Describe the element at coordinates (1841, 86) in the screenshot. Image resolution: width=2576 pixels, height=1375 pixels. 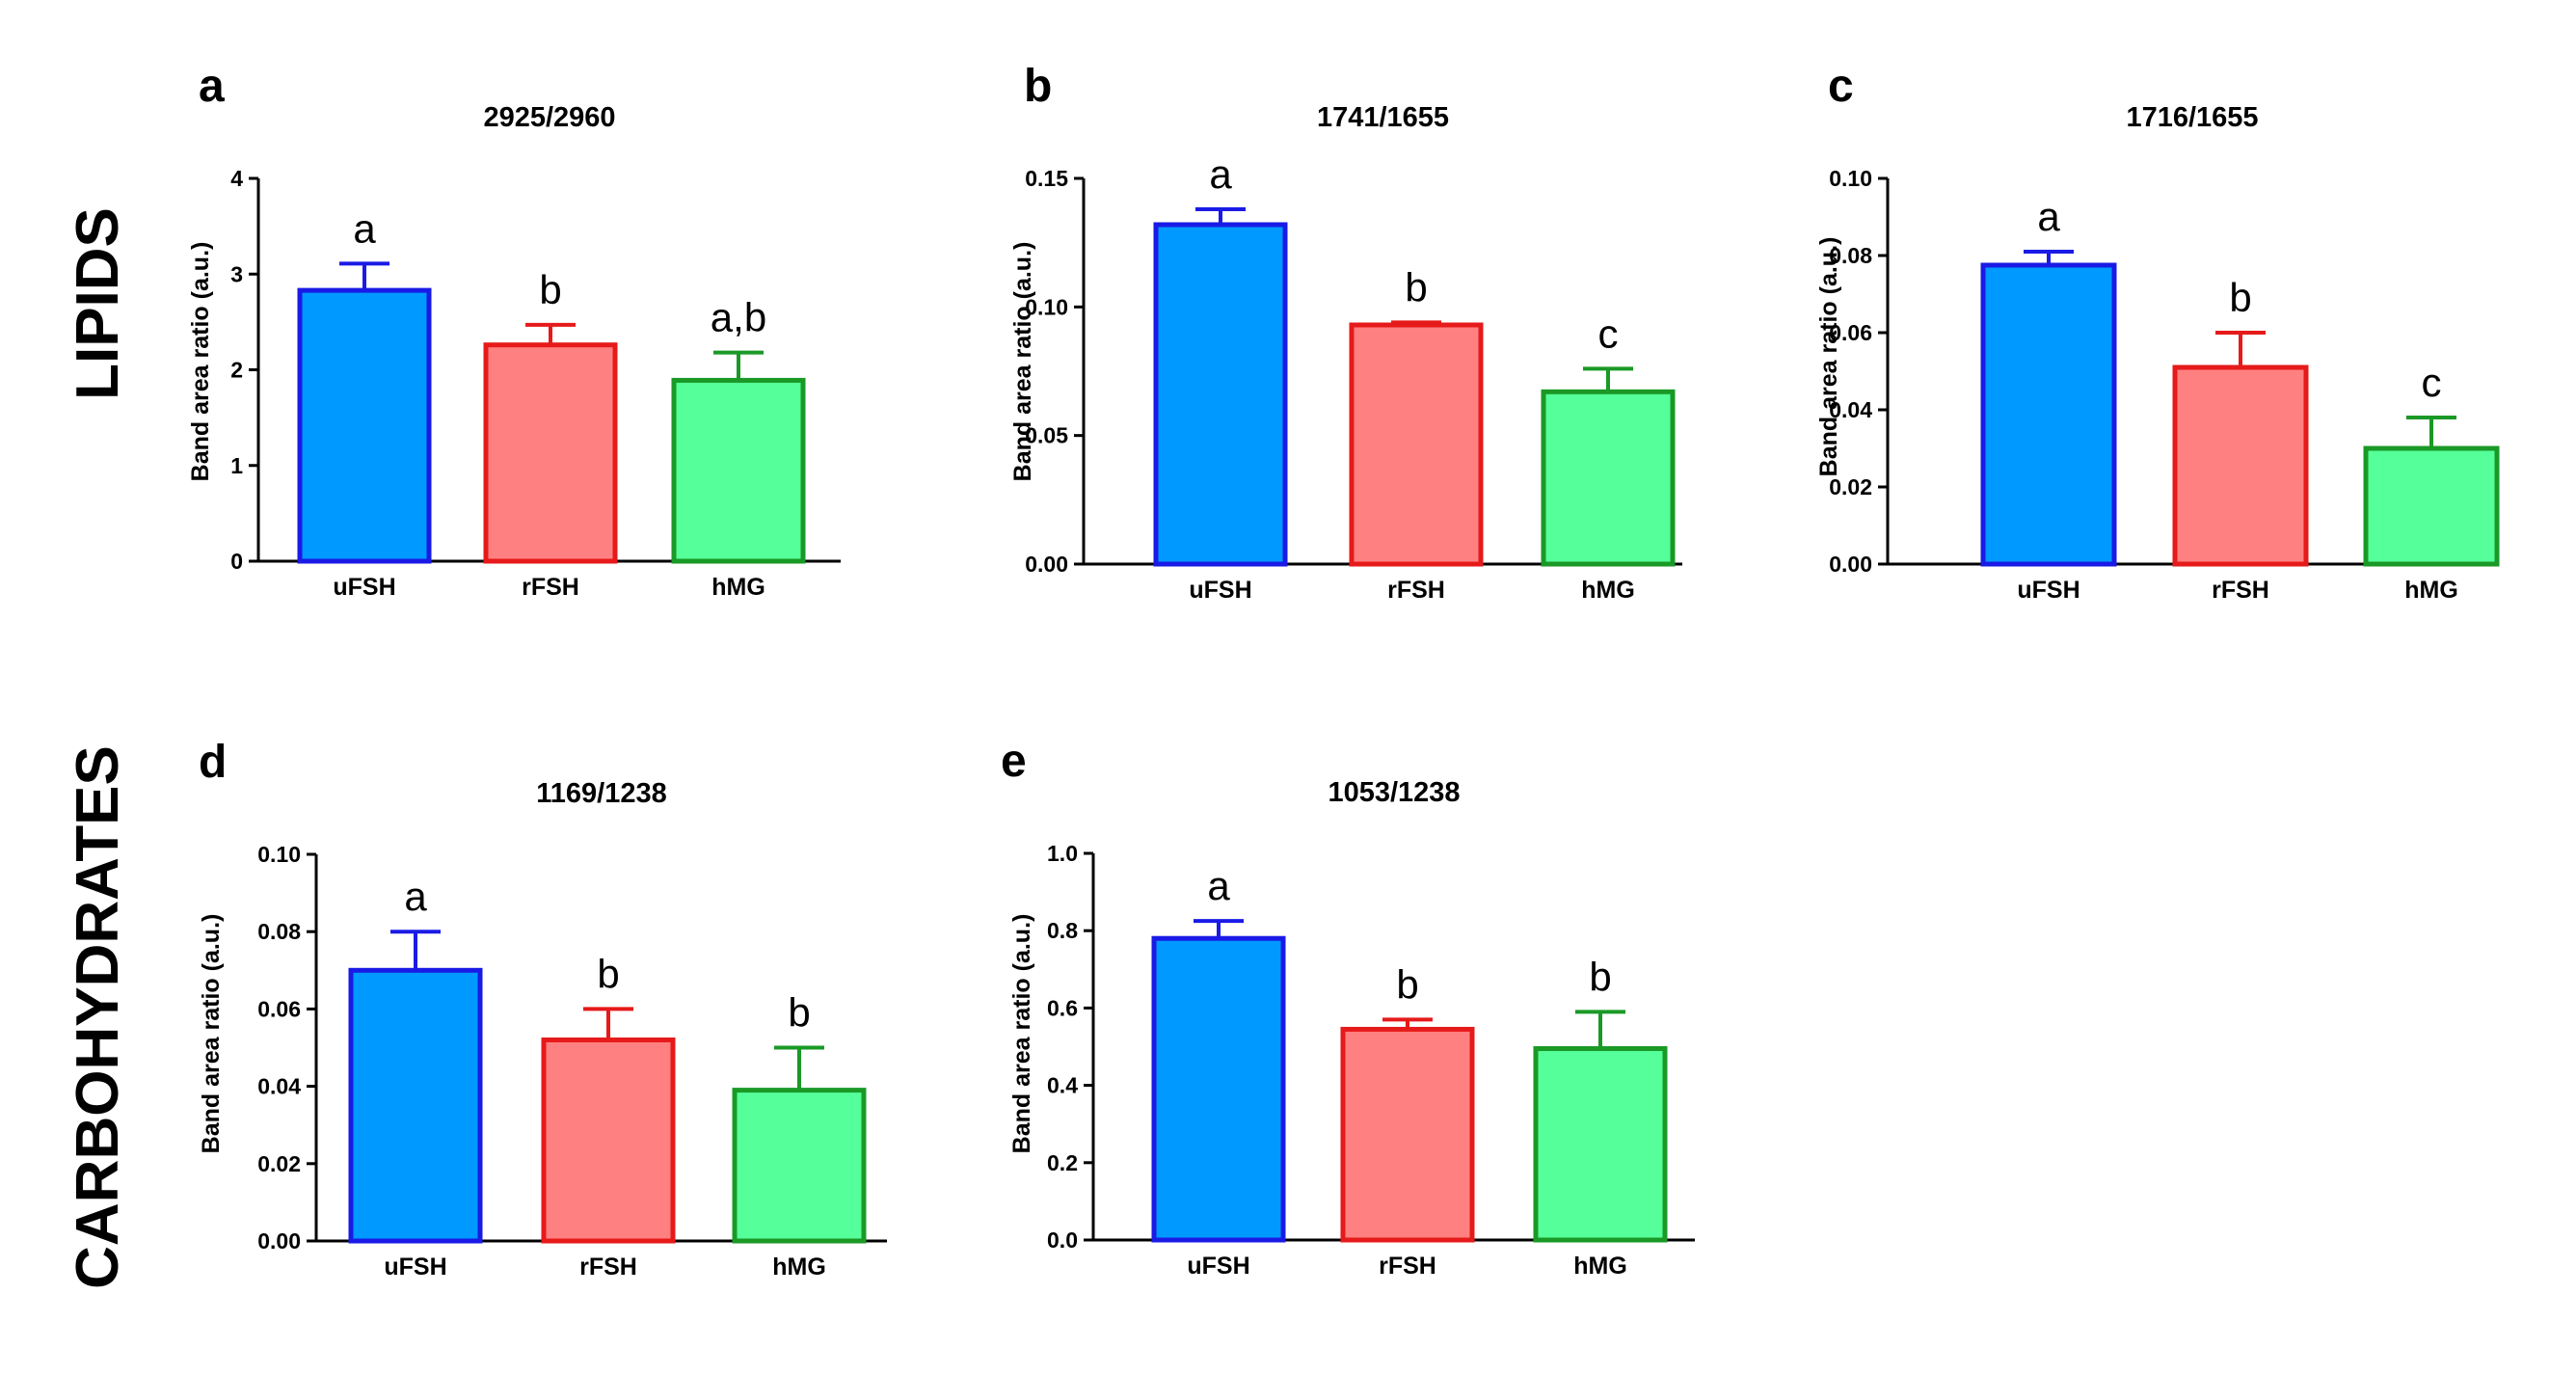
I see `panel-letter-c: c` at that location.